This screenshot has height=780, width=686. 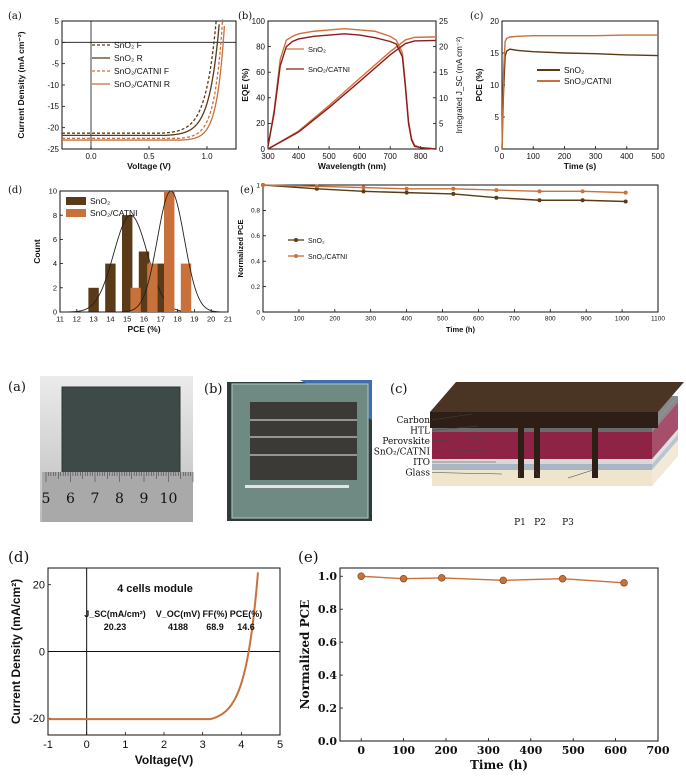 I want to click on x-axis-label: PCE (%), so click(x=143, y=329).